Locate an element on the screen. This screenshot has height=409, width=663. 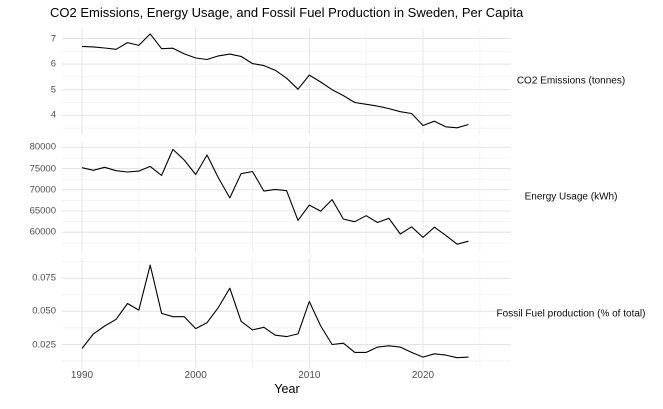
x-tick-label: 2010 is located at coordinates (309, 375).